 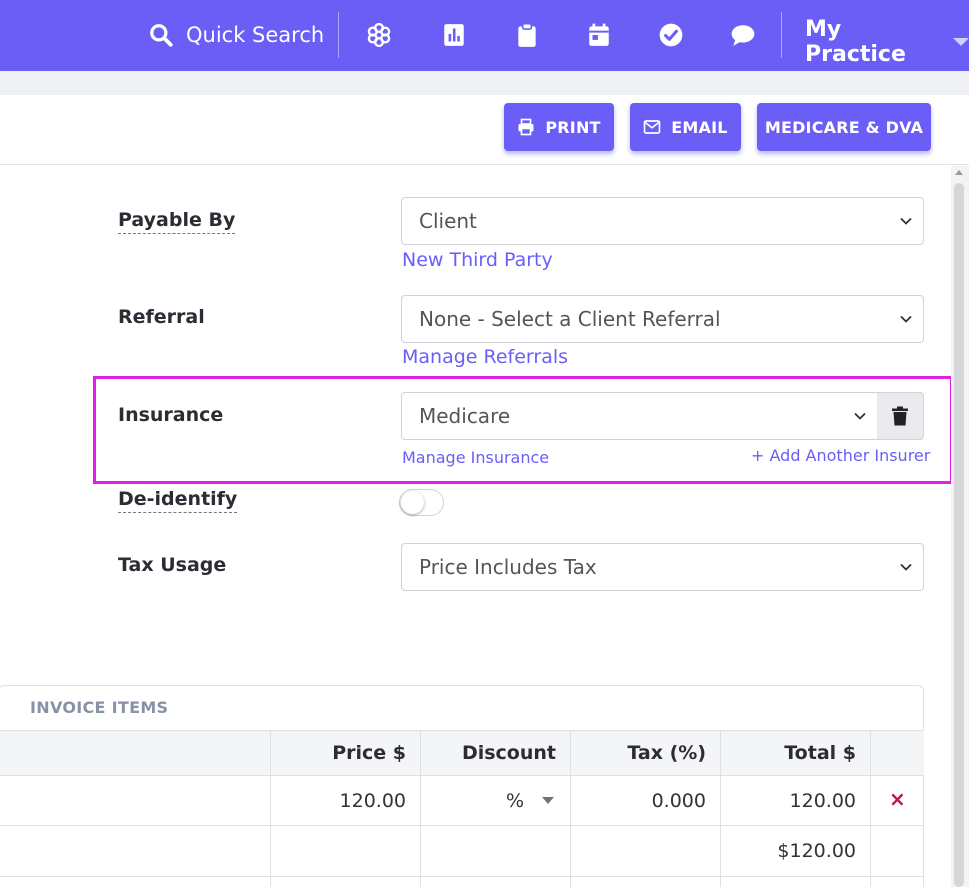 What do you see at coordinates (897, 799) in the screenshot?
I see `delete-row-icon: ×` at bounding box center [897, 799].